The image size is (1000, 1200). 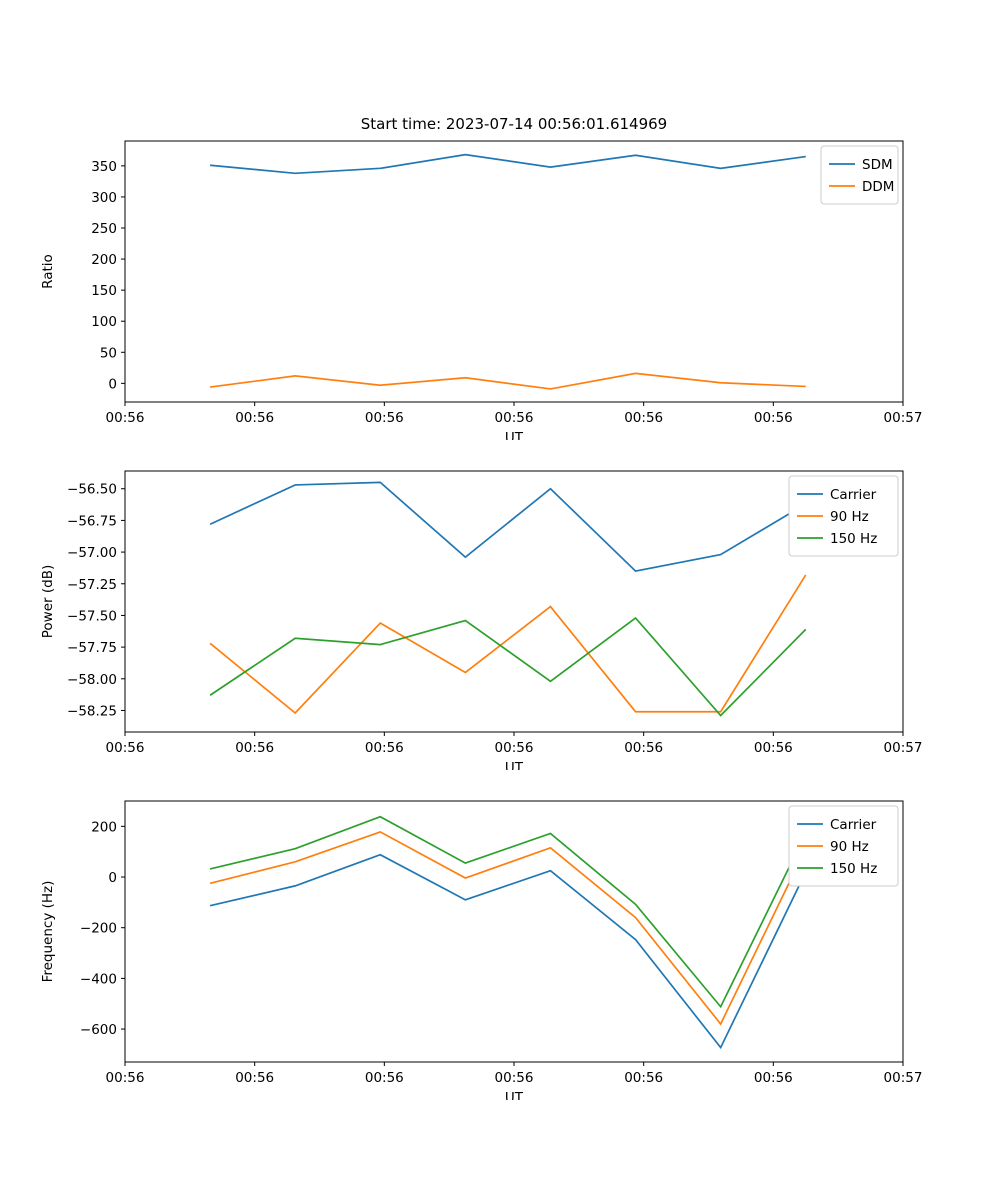 What do you see at coordinates (98, 929) in the screenshot?
I see `y-tick-label: −200` at bounding box center [98, 929].